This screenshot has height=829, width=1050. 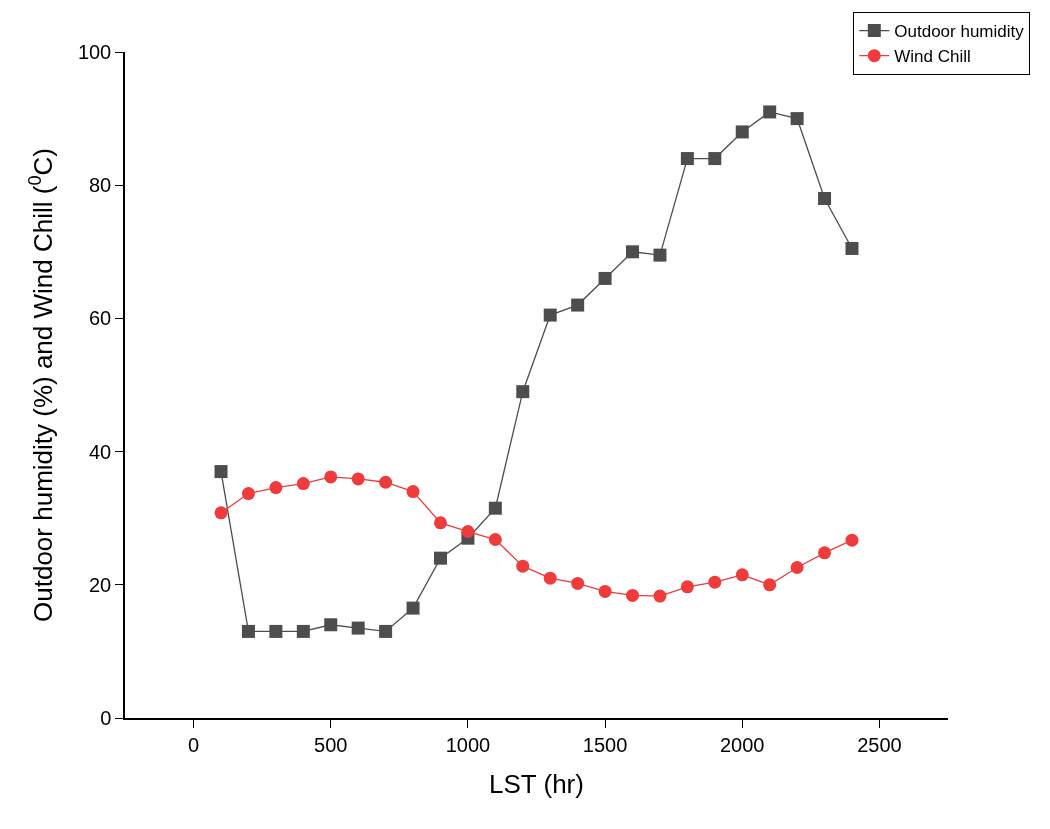 I want to click on y-tick-label: 20, so click(x=100, y=584).